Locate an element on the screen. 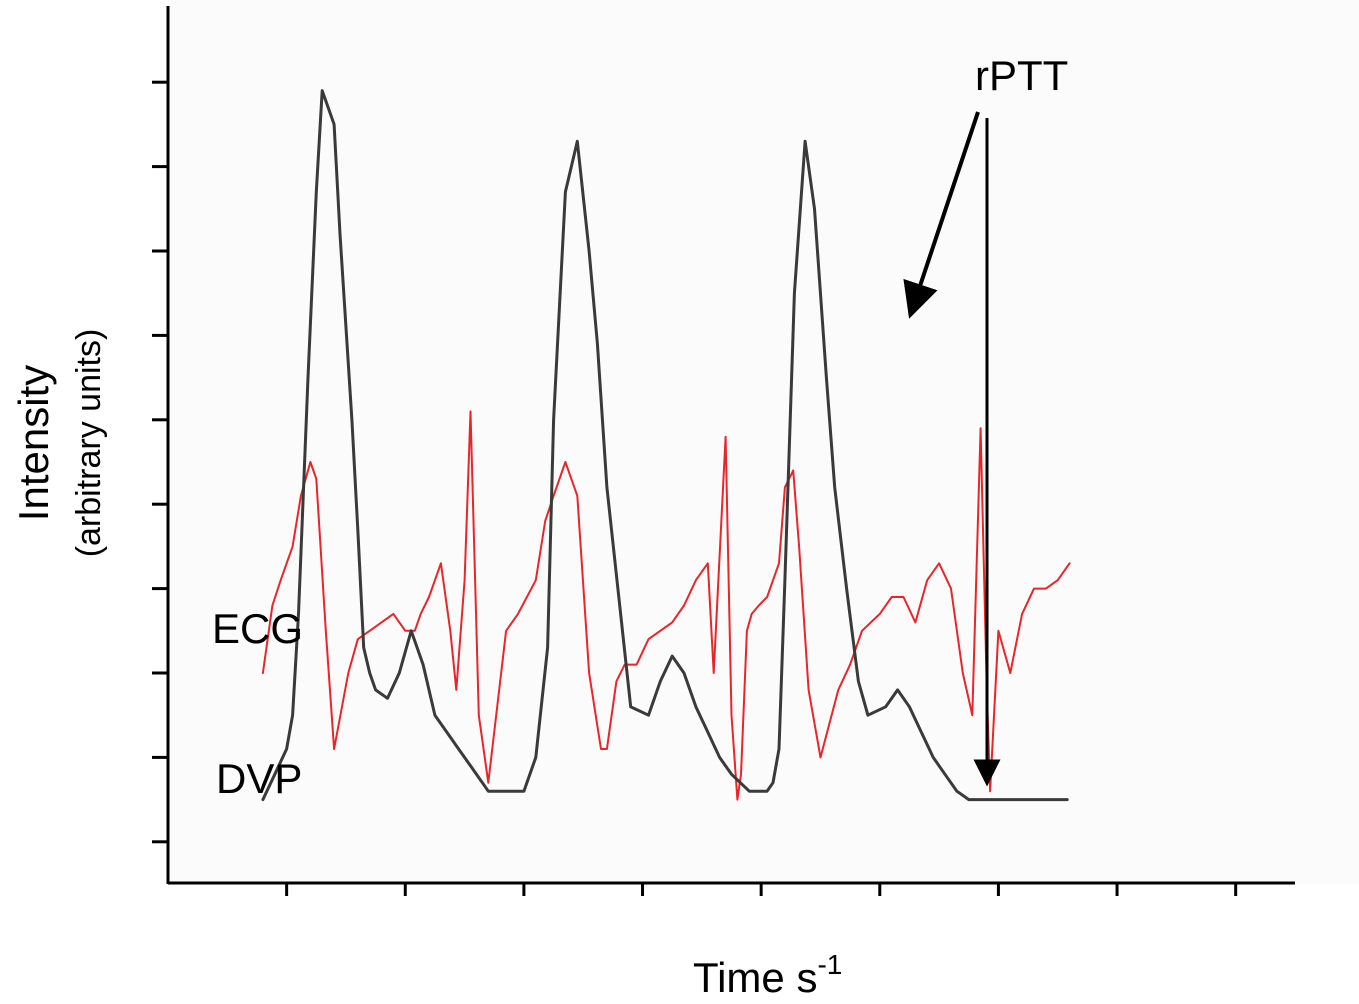  x-axis-title: Time s-1 is located at coordinates (767, 975).